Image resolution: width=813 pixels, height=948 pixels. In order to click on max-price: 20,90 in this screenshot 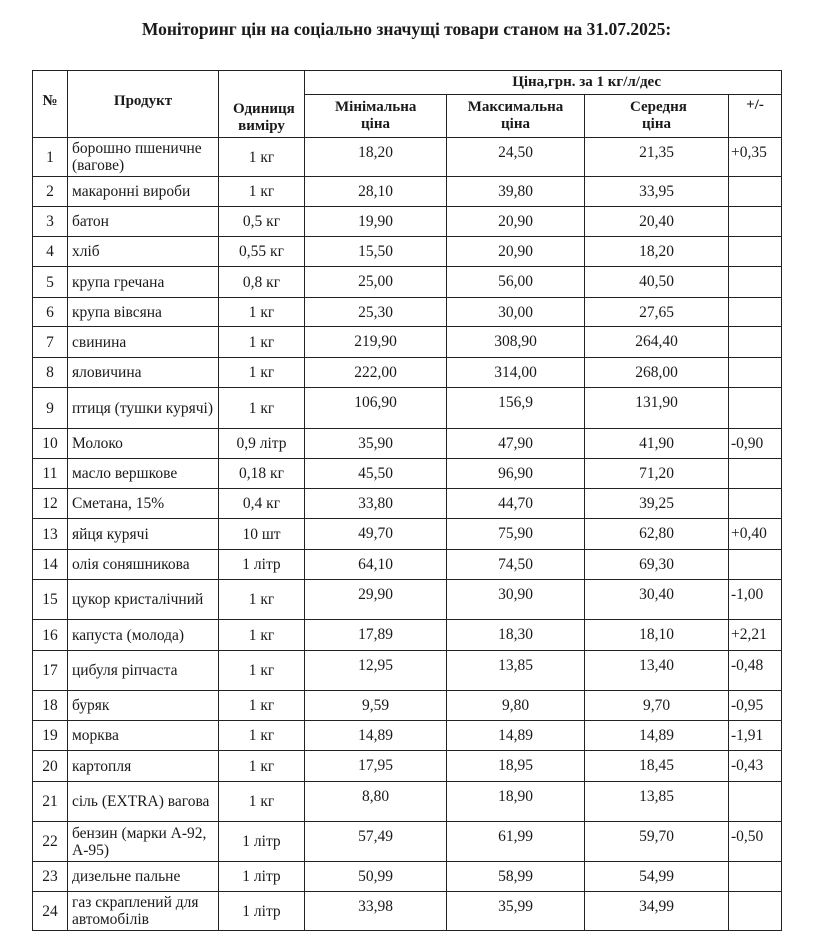, I will do `click(515, 251)`.